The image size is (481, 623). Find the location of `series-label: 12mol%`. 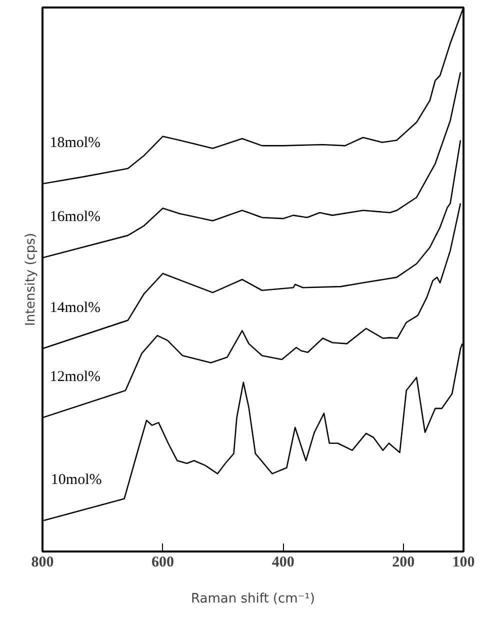

series-label: 12mol% is located at coordinates (75, 377).